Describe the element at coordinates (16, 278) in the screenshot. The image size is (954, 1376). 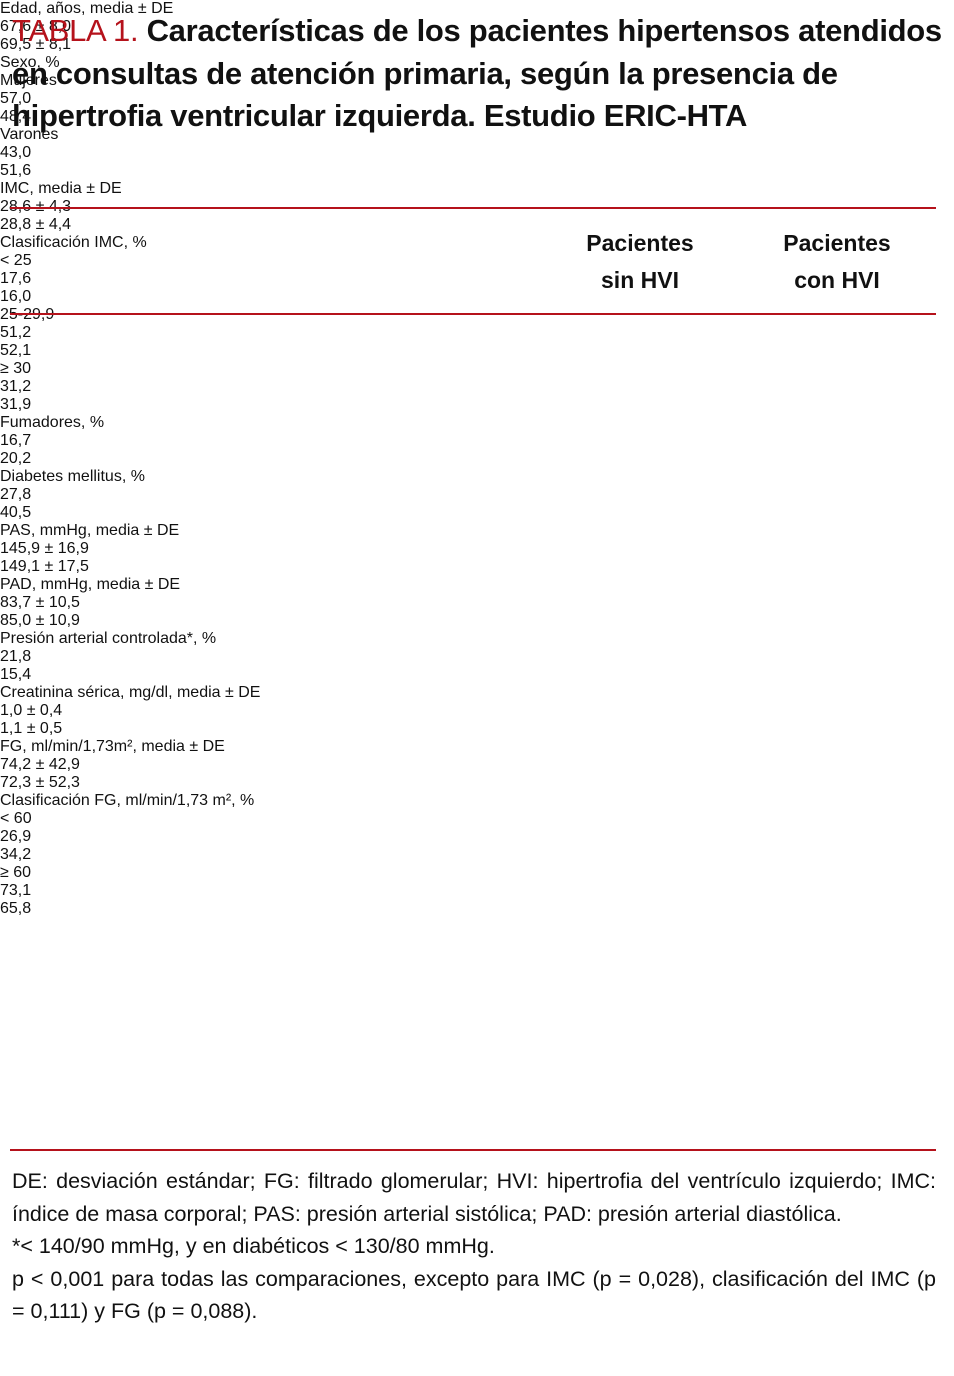
I see `cell-value: 17,6` at that location.